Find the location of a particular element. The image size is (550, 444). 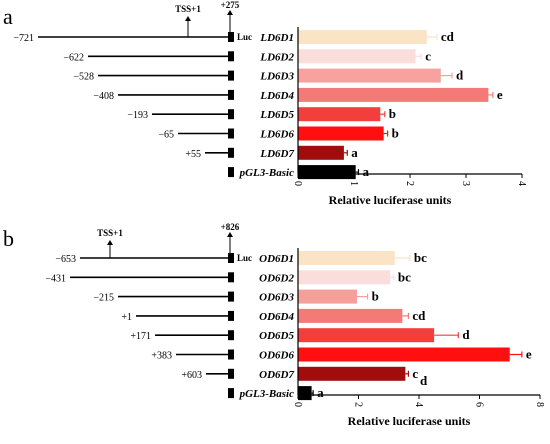

end-position-label: +275 is located at coordinates (230, 5).